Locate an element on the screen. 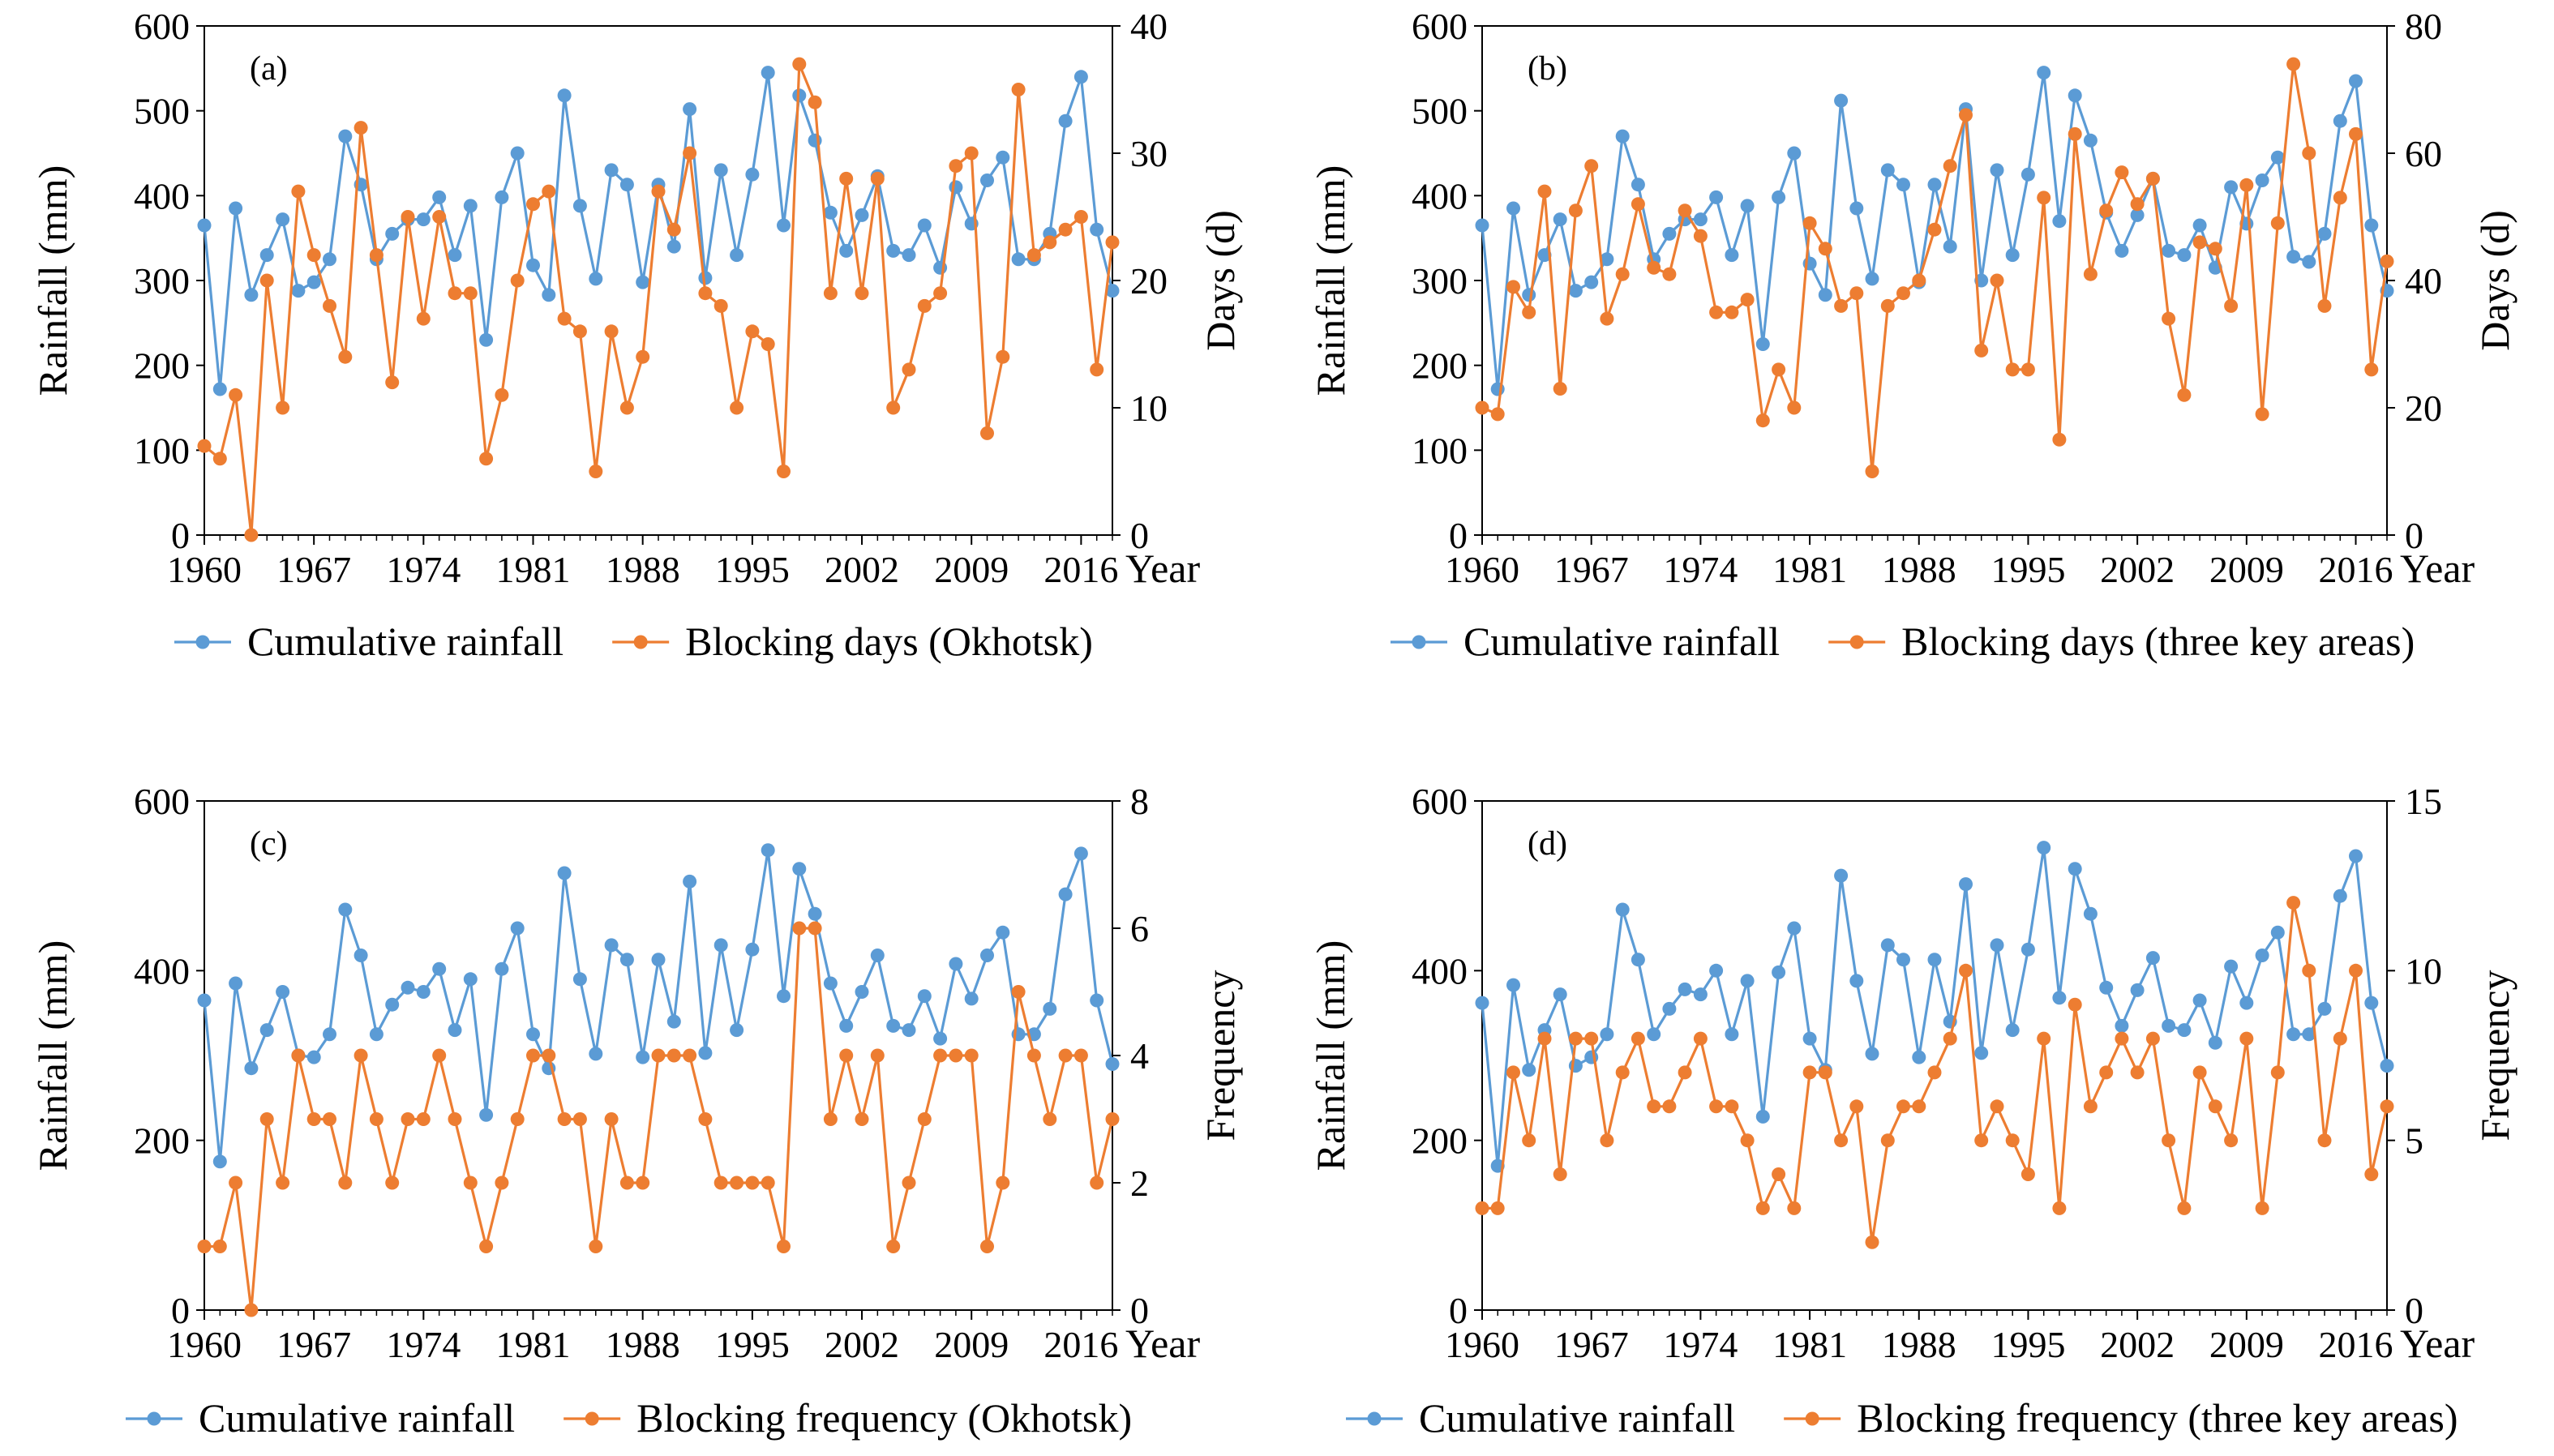 This screenshot has height=1456, width=2554. plot-area is located at coordinates (1934, 1056).